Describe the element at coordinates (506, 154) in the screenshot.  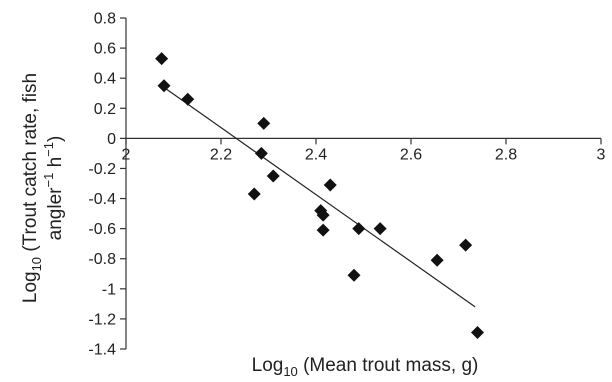
I see `x-tick-label: 2.8` at that location.